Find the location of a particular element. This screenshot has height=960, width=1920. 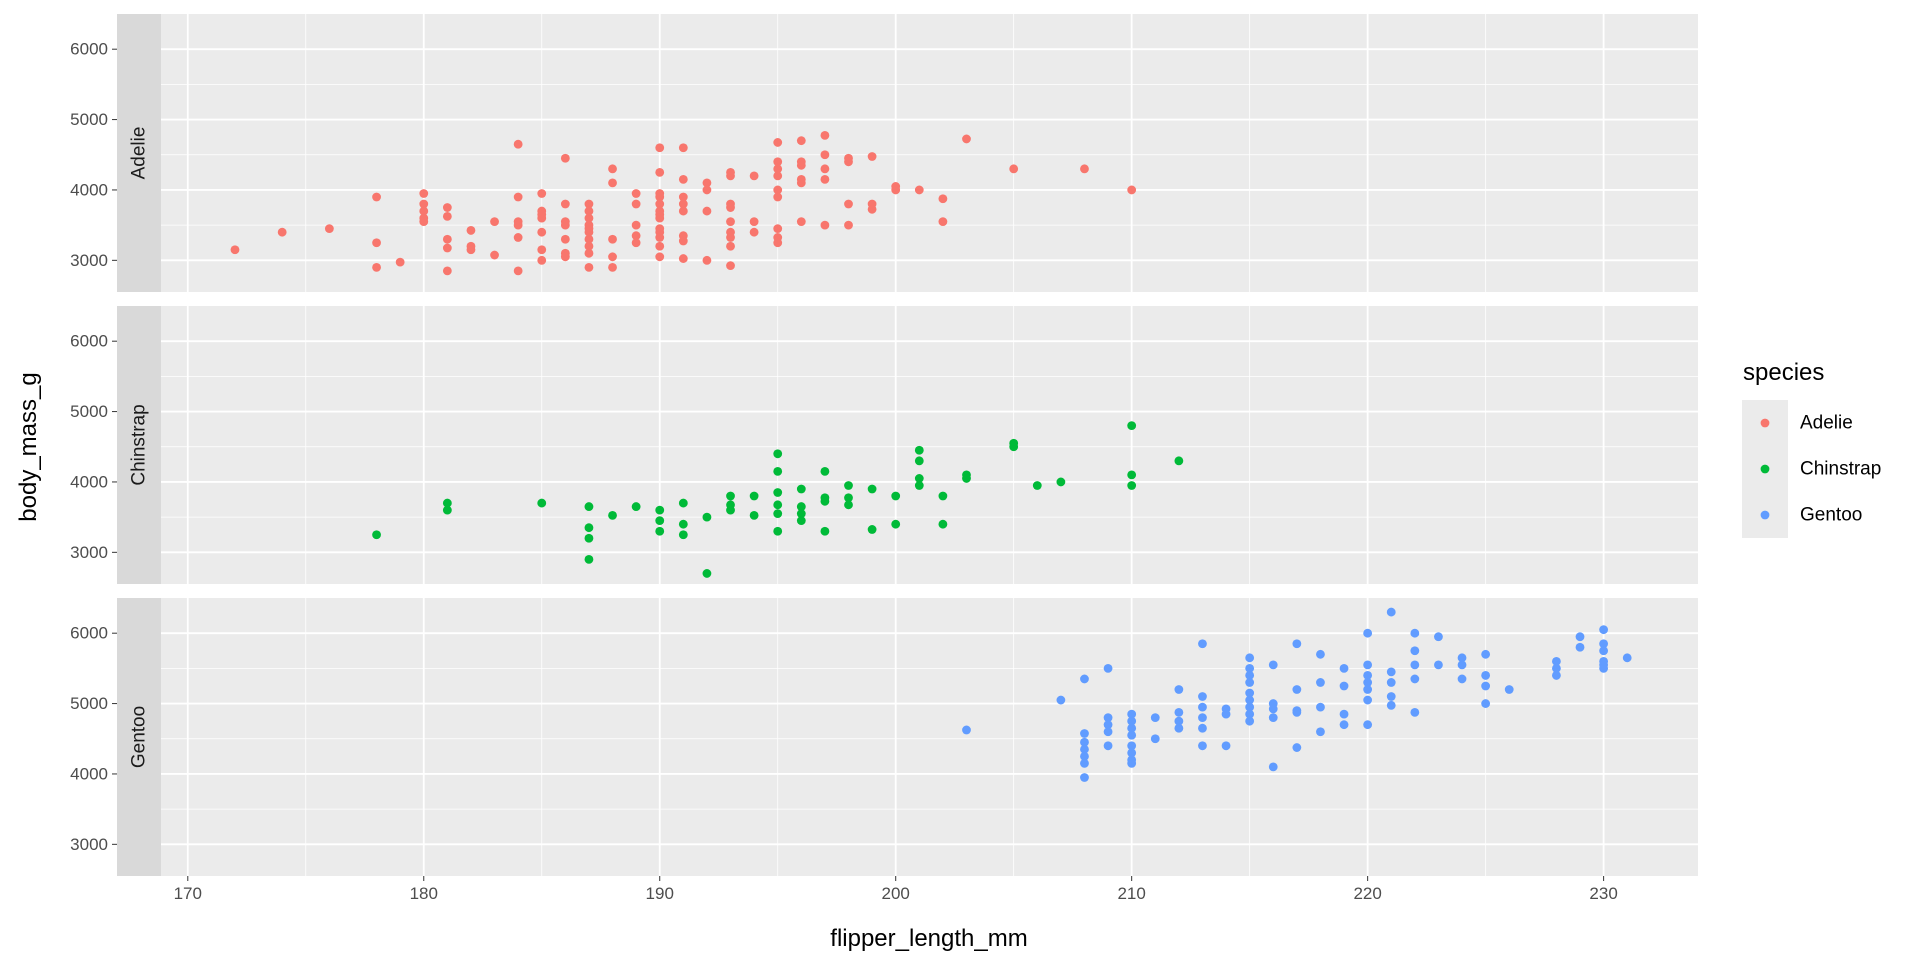

legend: species Adelie Chinstrap Gentoo is located at coordinates (1811, 448).